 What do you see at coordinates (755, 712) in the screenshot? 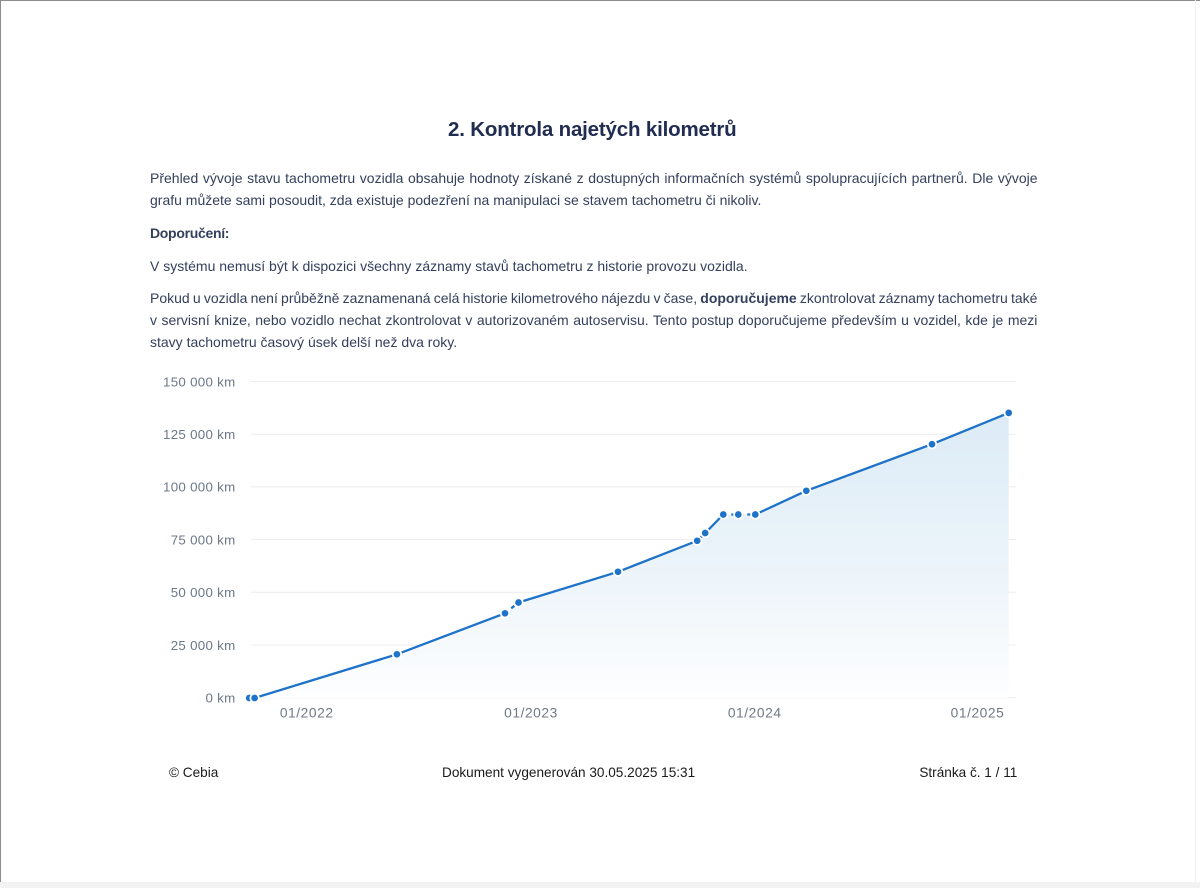
I see `svg-text: 01/2024` at bounding box center [755, 712].